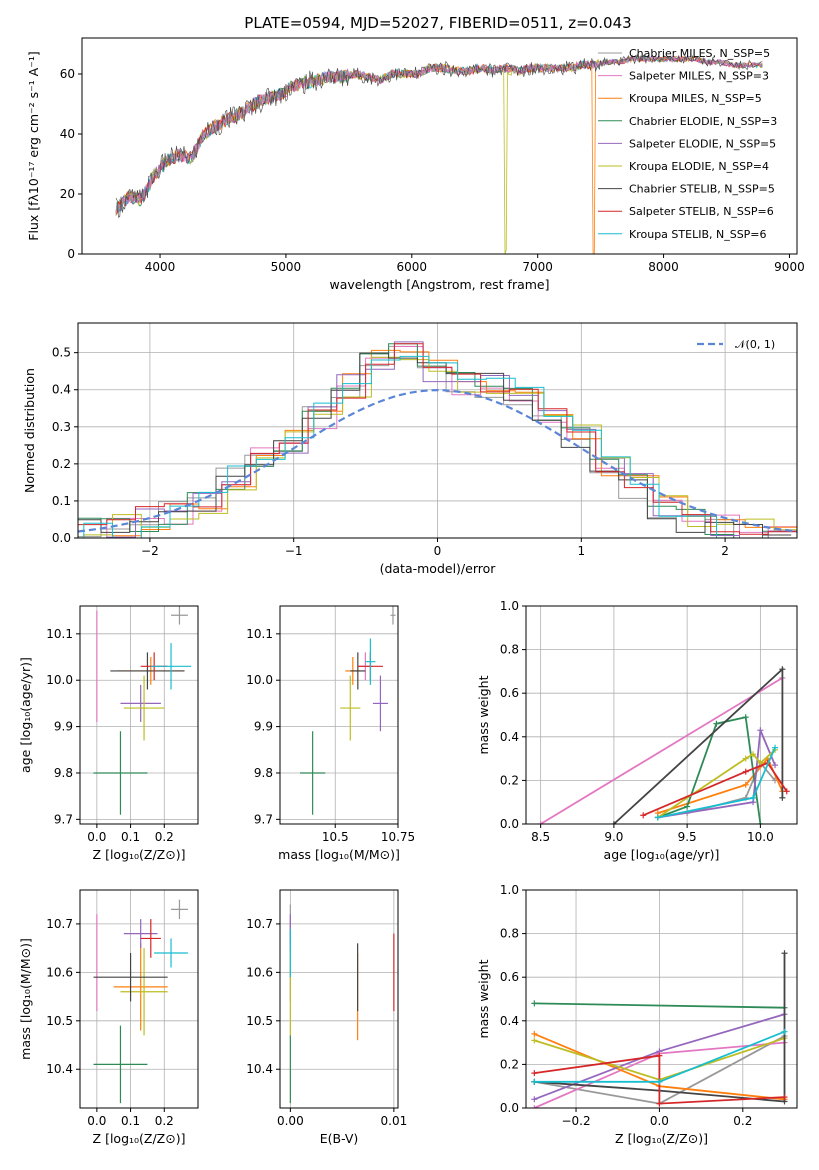  What do you see at coordinates (259, 680) in the screenshot?
I see `y-tick-label: 10.0` at bounding box center [259, 680].